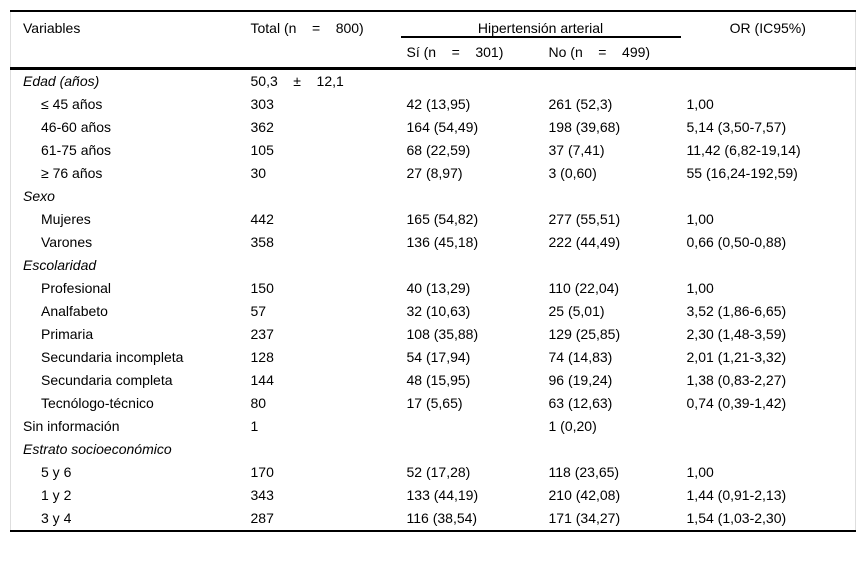  What do you see at coordinates (736, 357) in the screenshot?
I see `cell-or: 2,01 (1,21-3,32)` at bounding box center [736, 357].